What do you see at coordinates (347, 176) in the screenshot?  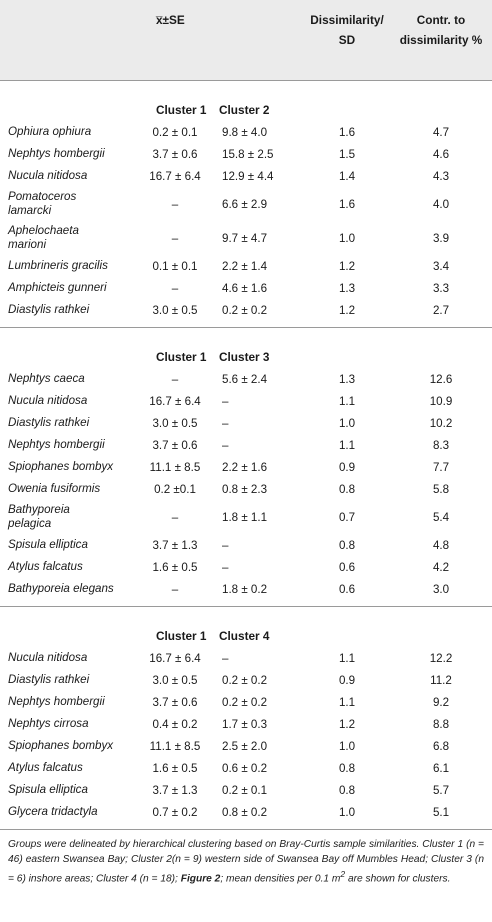 I see `dissimilarity-sd-value: 1.4` at bounding box center [347, 176].